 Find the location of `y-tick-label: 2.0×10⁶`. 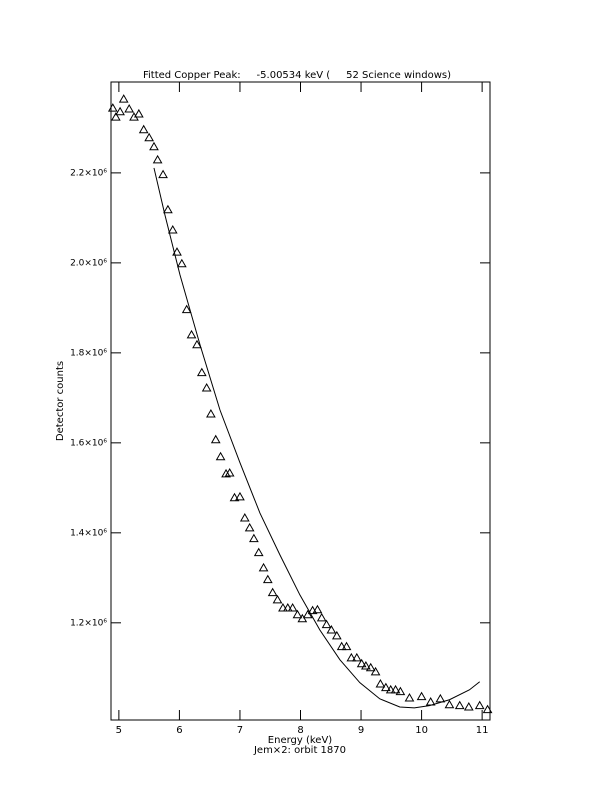

y-tick-label: 2.0×10⁶ is located at coordinates (88, 263).